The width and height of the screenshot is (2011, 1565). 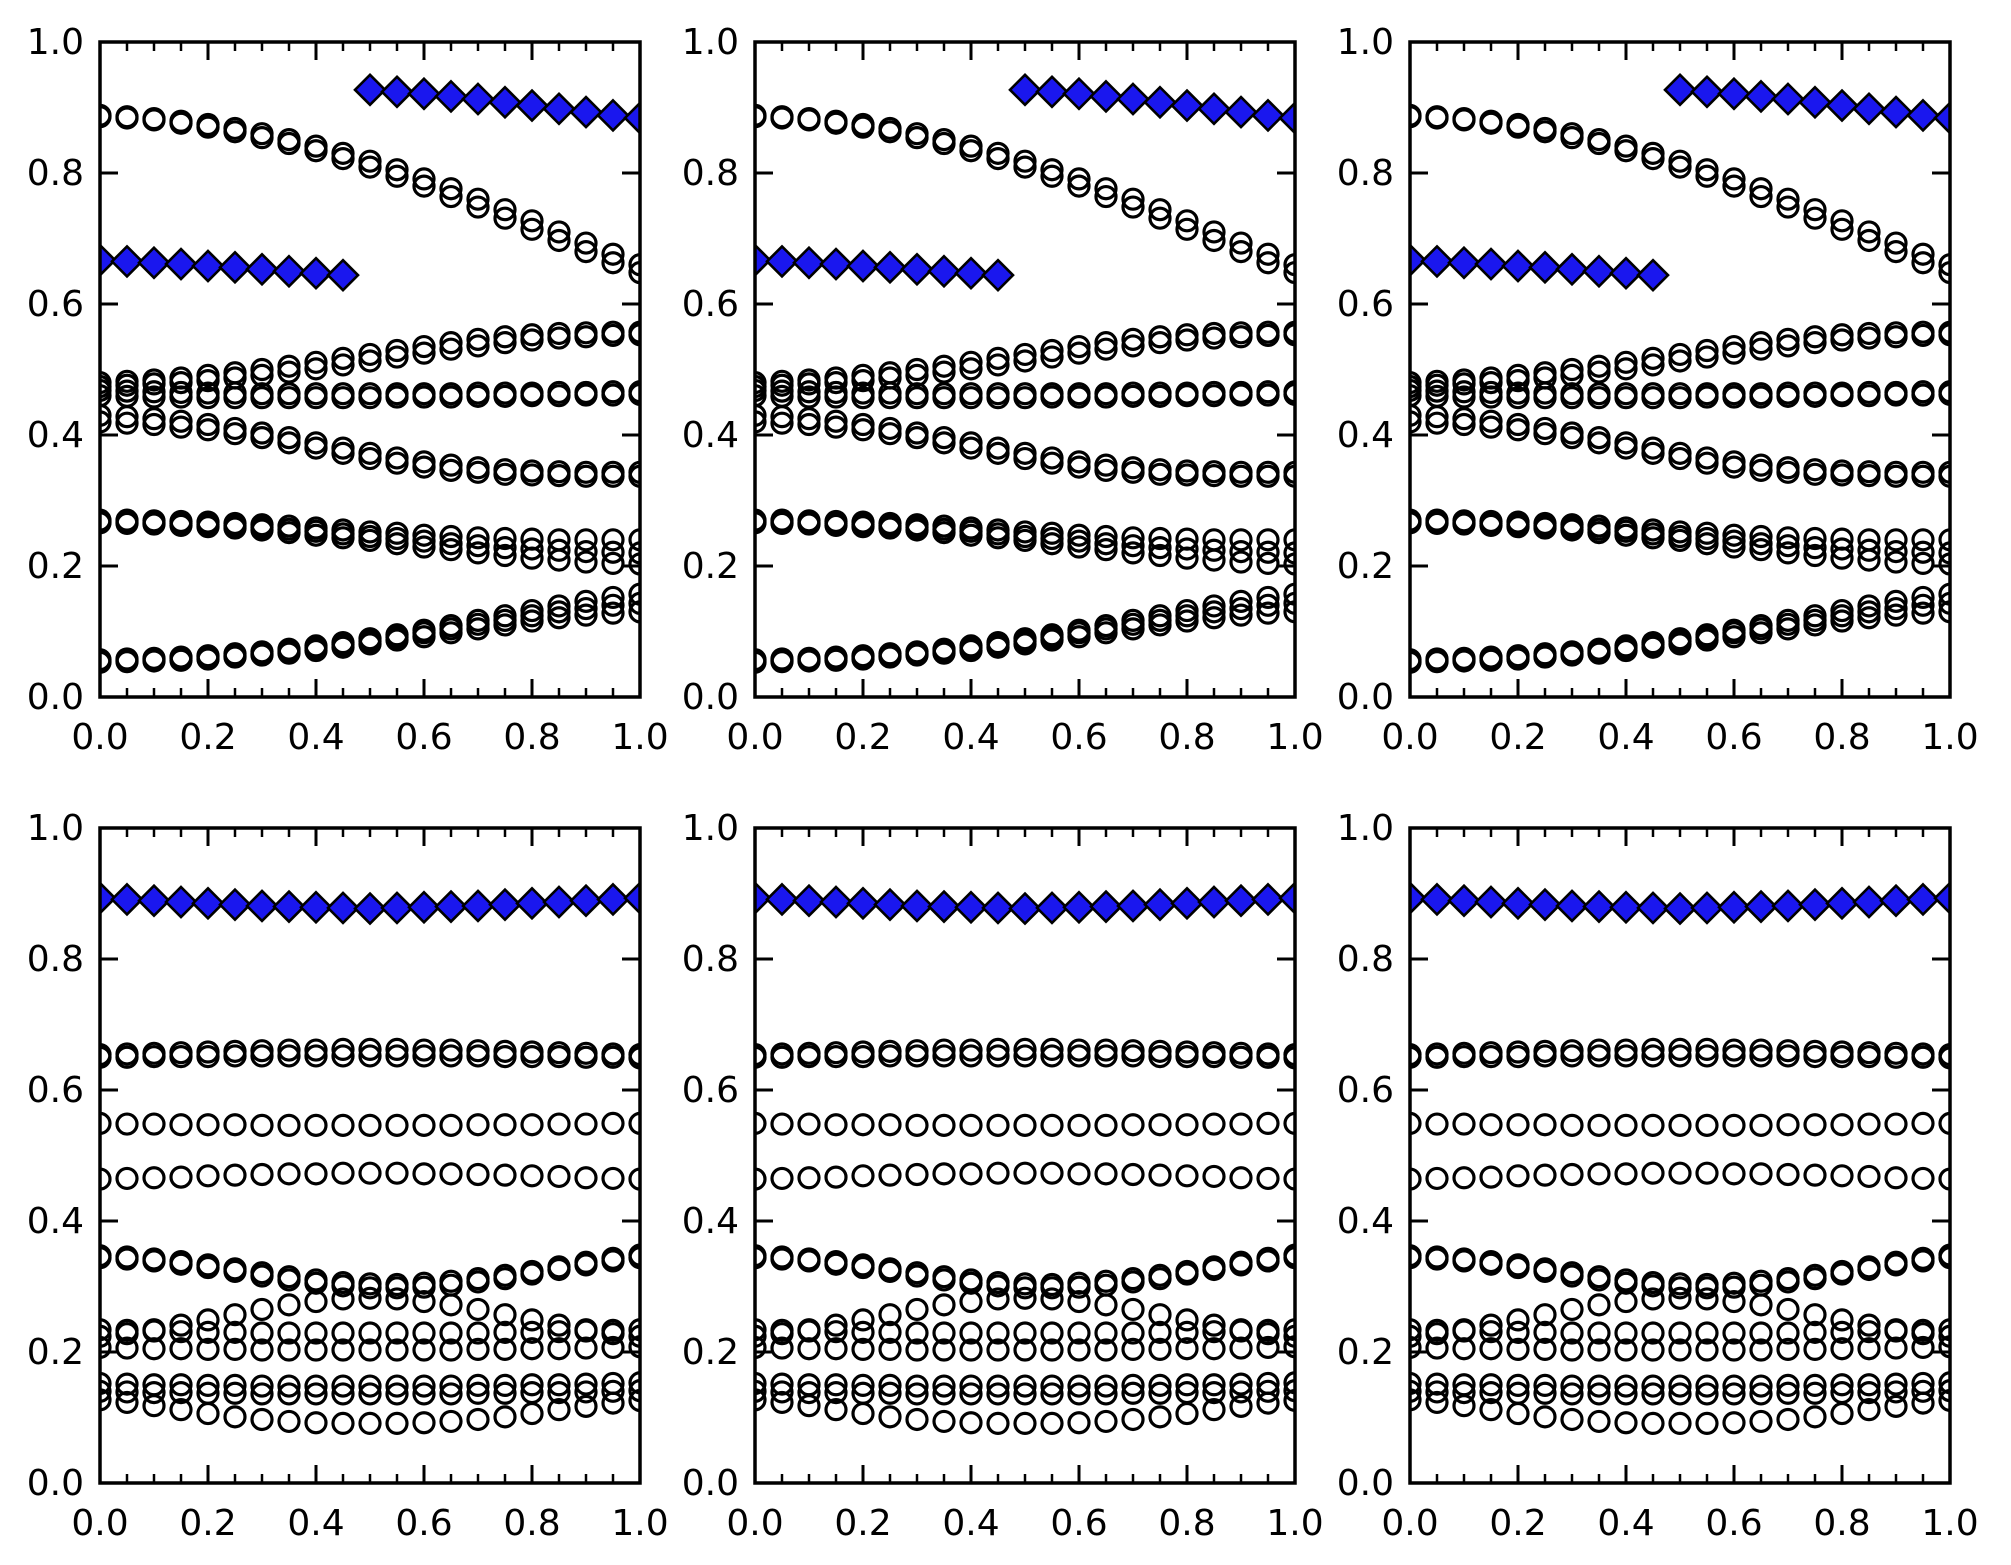 What do you see at coordinates (710, 1156) in the screenshot?
I see `y-tick-labels: 0.0 0.2 0.4 0.6 0.8 1.0` at bounding box center [710, 1156].